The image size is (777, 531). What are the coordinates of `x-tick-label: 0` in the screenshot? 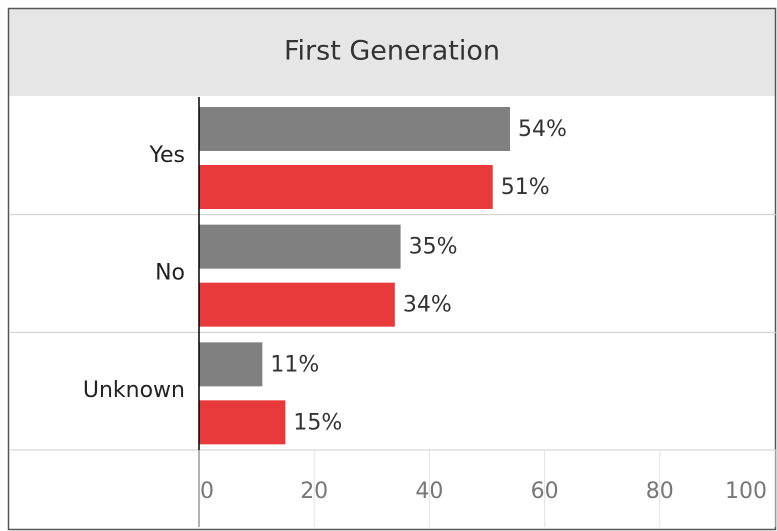 It's located at (207, 491).